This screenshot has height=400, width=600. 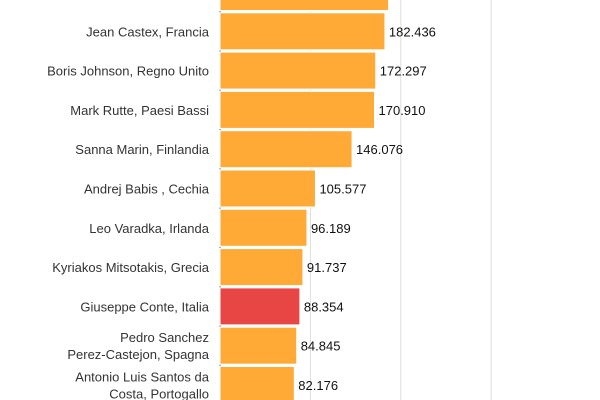 What do you see at coordinates (402, 110) in the screenshot?
I see `bar-value-label: 170.910` at bounding box center [402, 110].